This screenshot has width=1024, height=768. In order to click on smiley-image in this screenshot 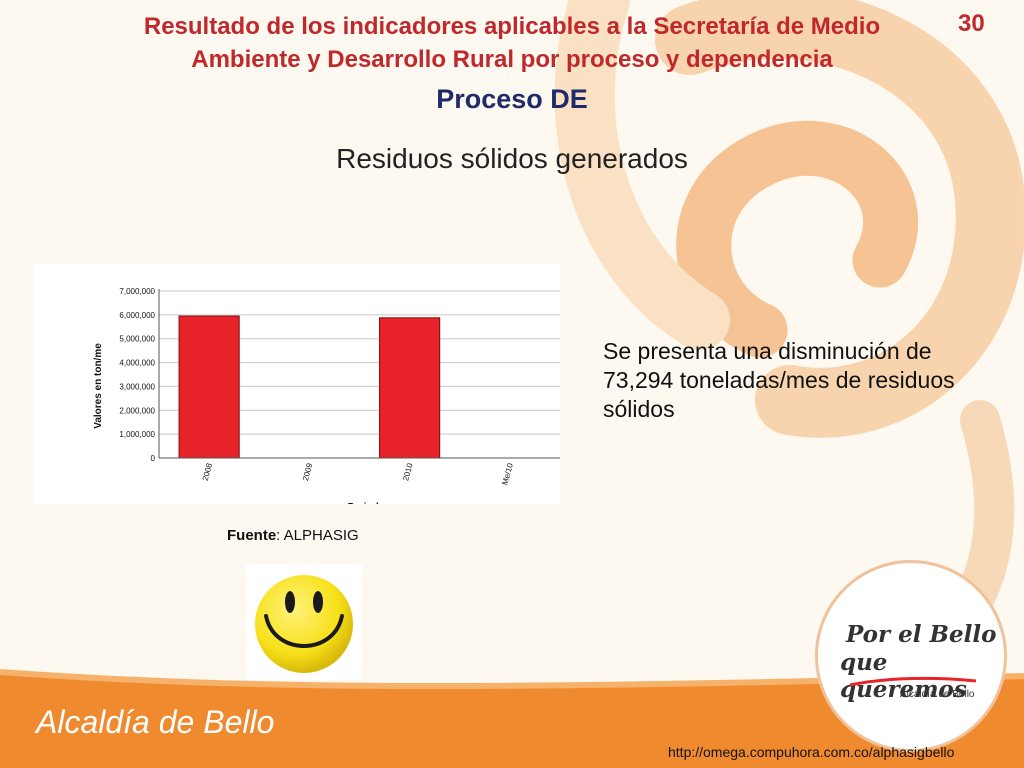, I will do `click(304, 622)`.